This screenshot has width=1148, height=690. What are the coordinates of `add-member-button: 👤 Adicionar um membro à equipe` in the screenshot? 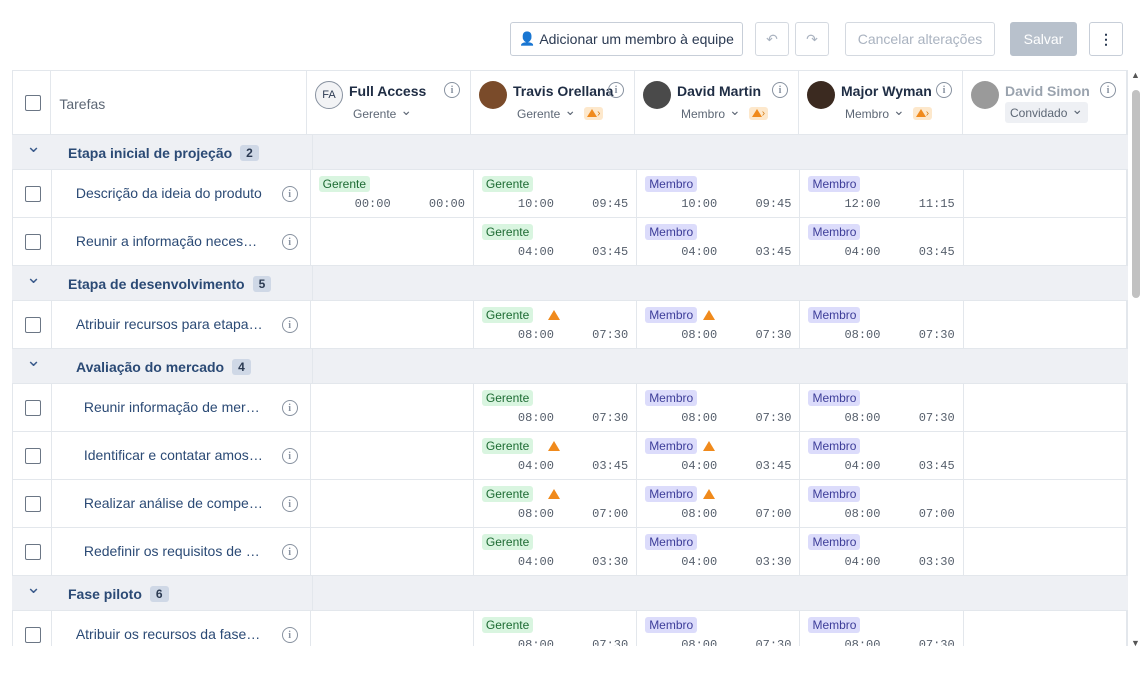 It's located at (626, 39).